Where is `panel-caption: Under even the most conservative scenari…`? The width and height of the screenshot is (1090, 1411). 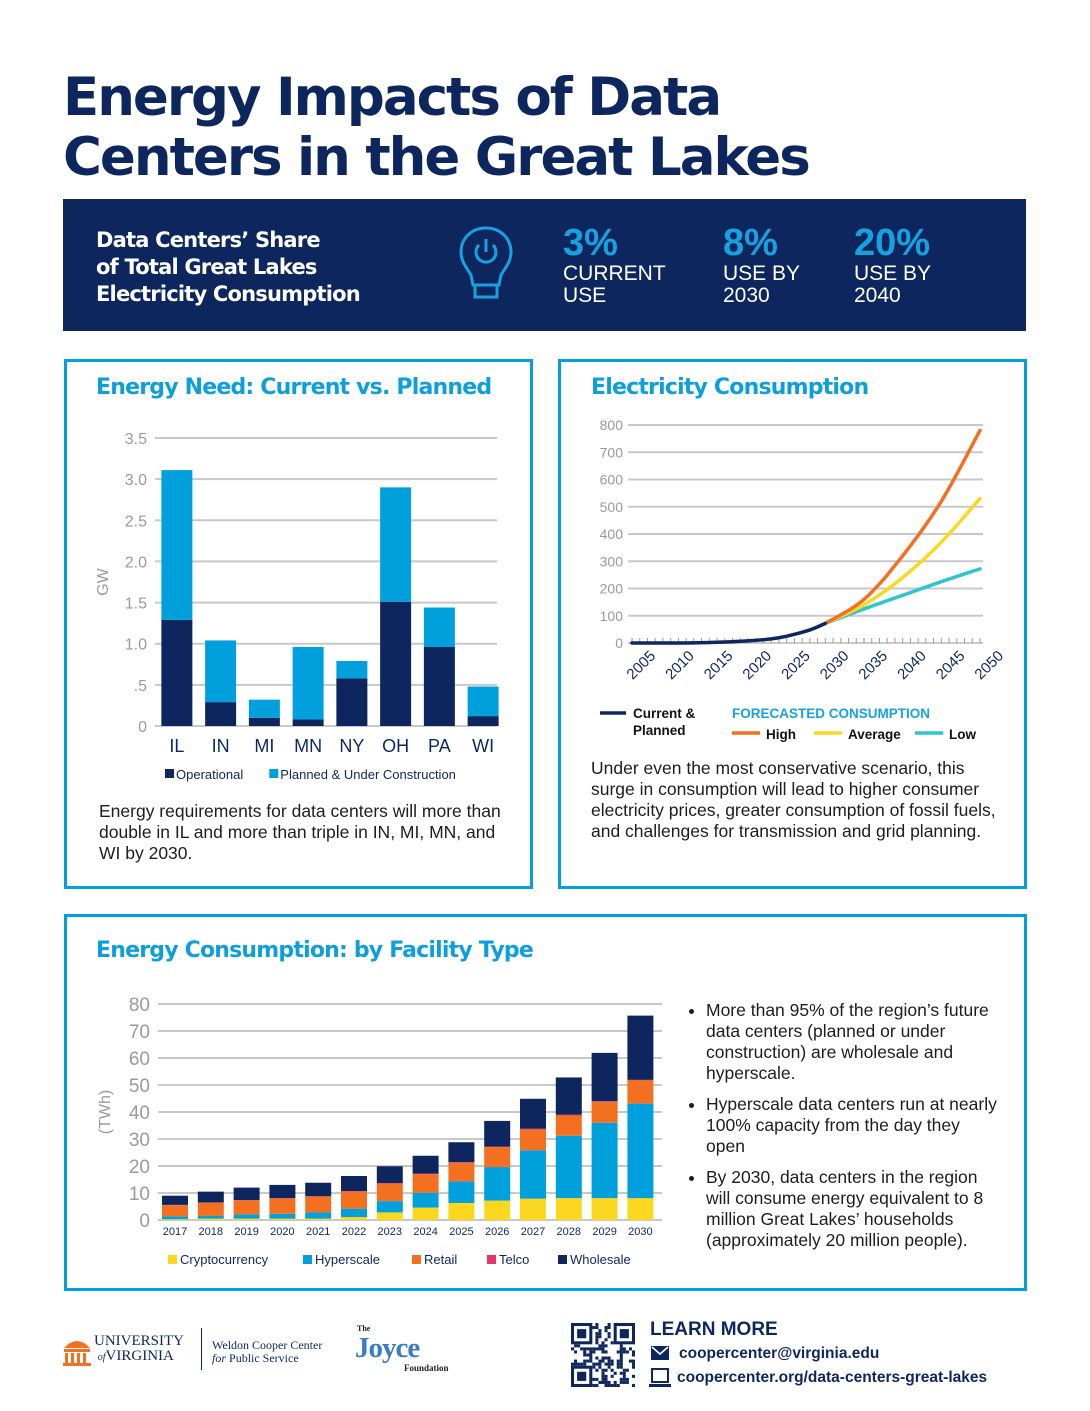
panel-caption: Under even the most conservative scenari… is located at coordinates (793, 799).